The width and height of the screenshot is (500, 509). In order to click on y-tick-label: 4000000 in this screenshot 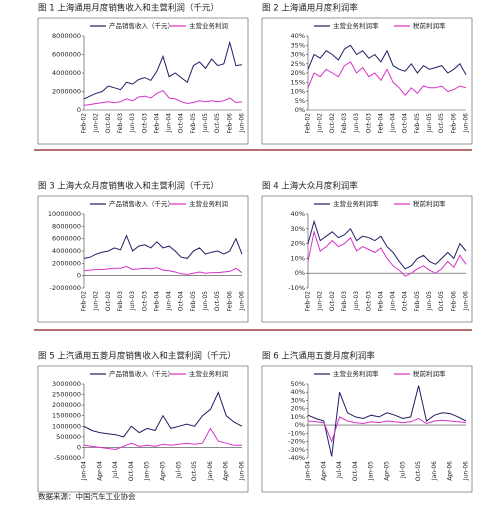, I will do `click(66, 251)`.